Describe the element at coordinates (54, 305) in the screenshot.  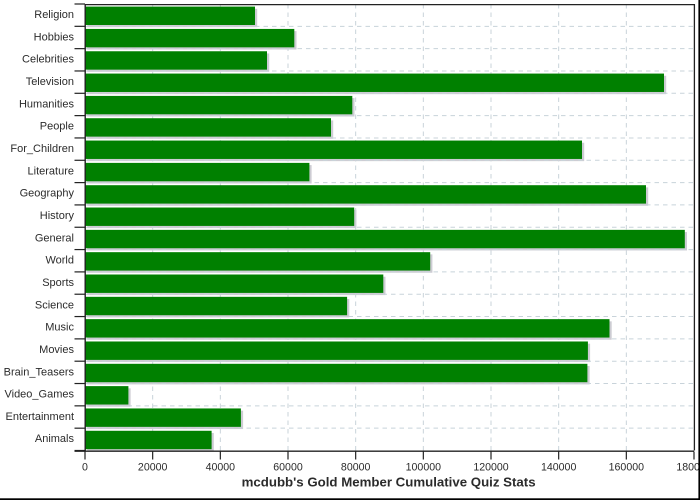
I see `svg-text: Science` at that location.